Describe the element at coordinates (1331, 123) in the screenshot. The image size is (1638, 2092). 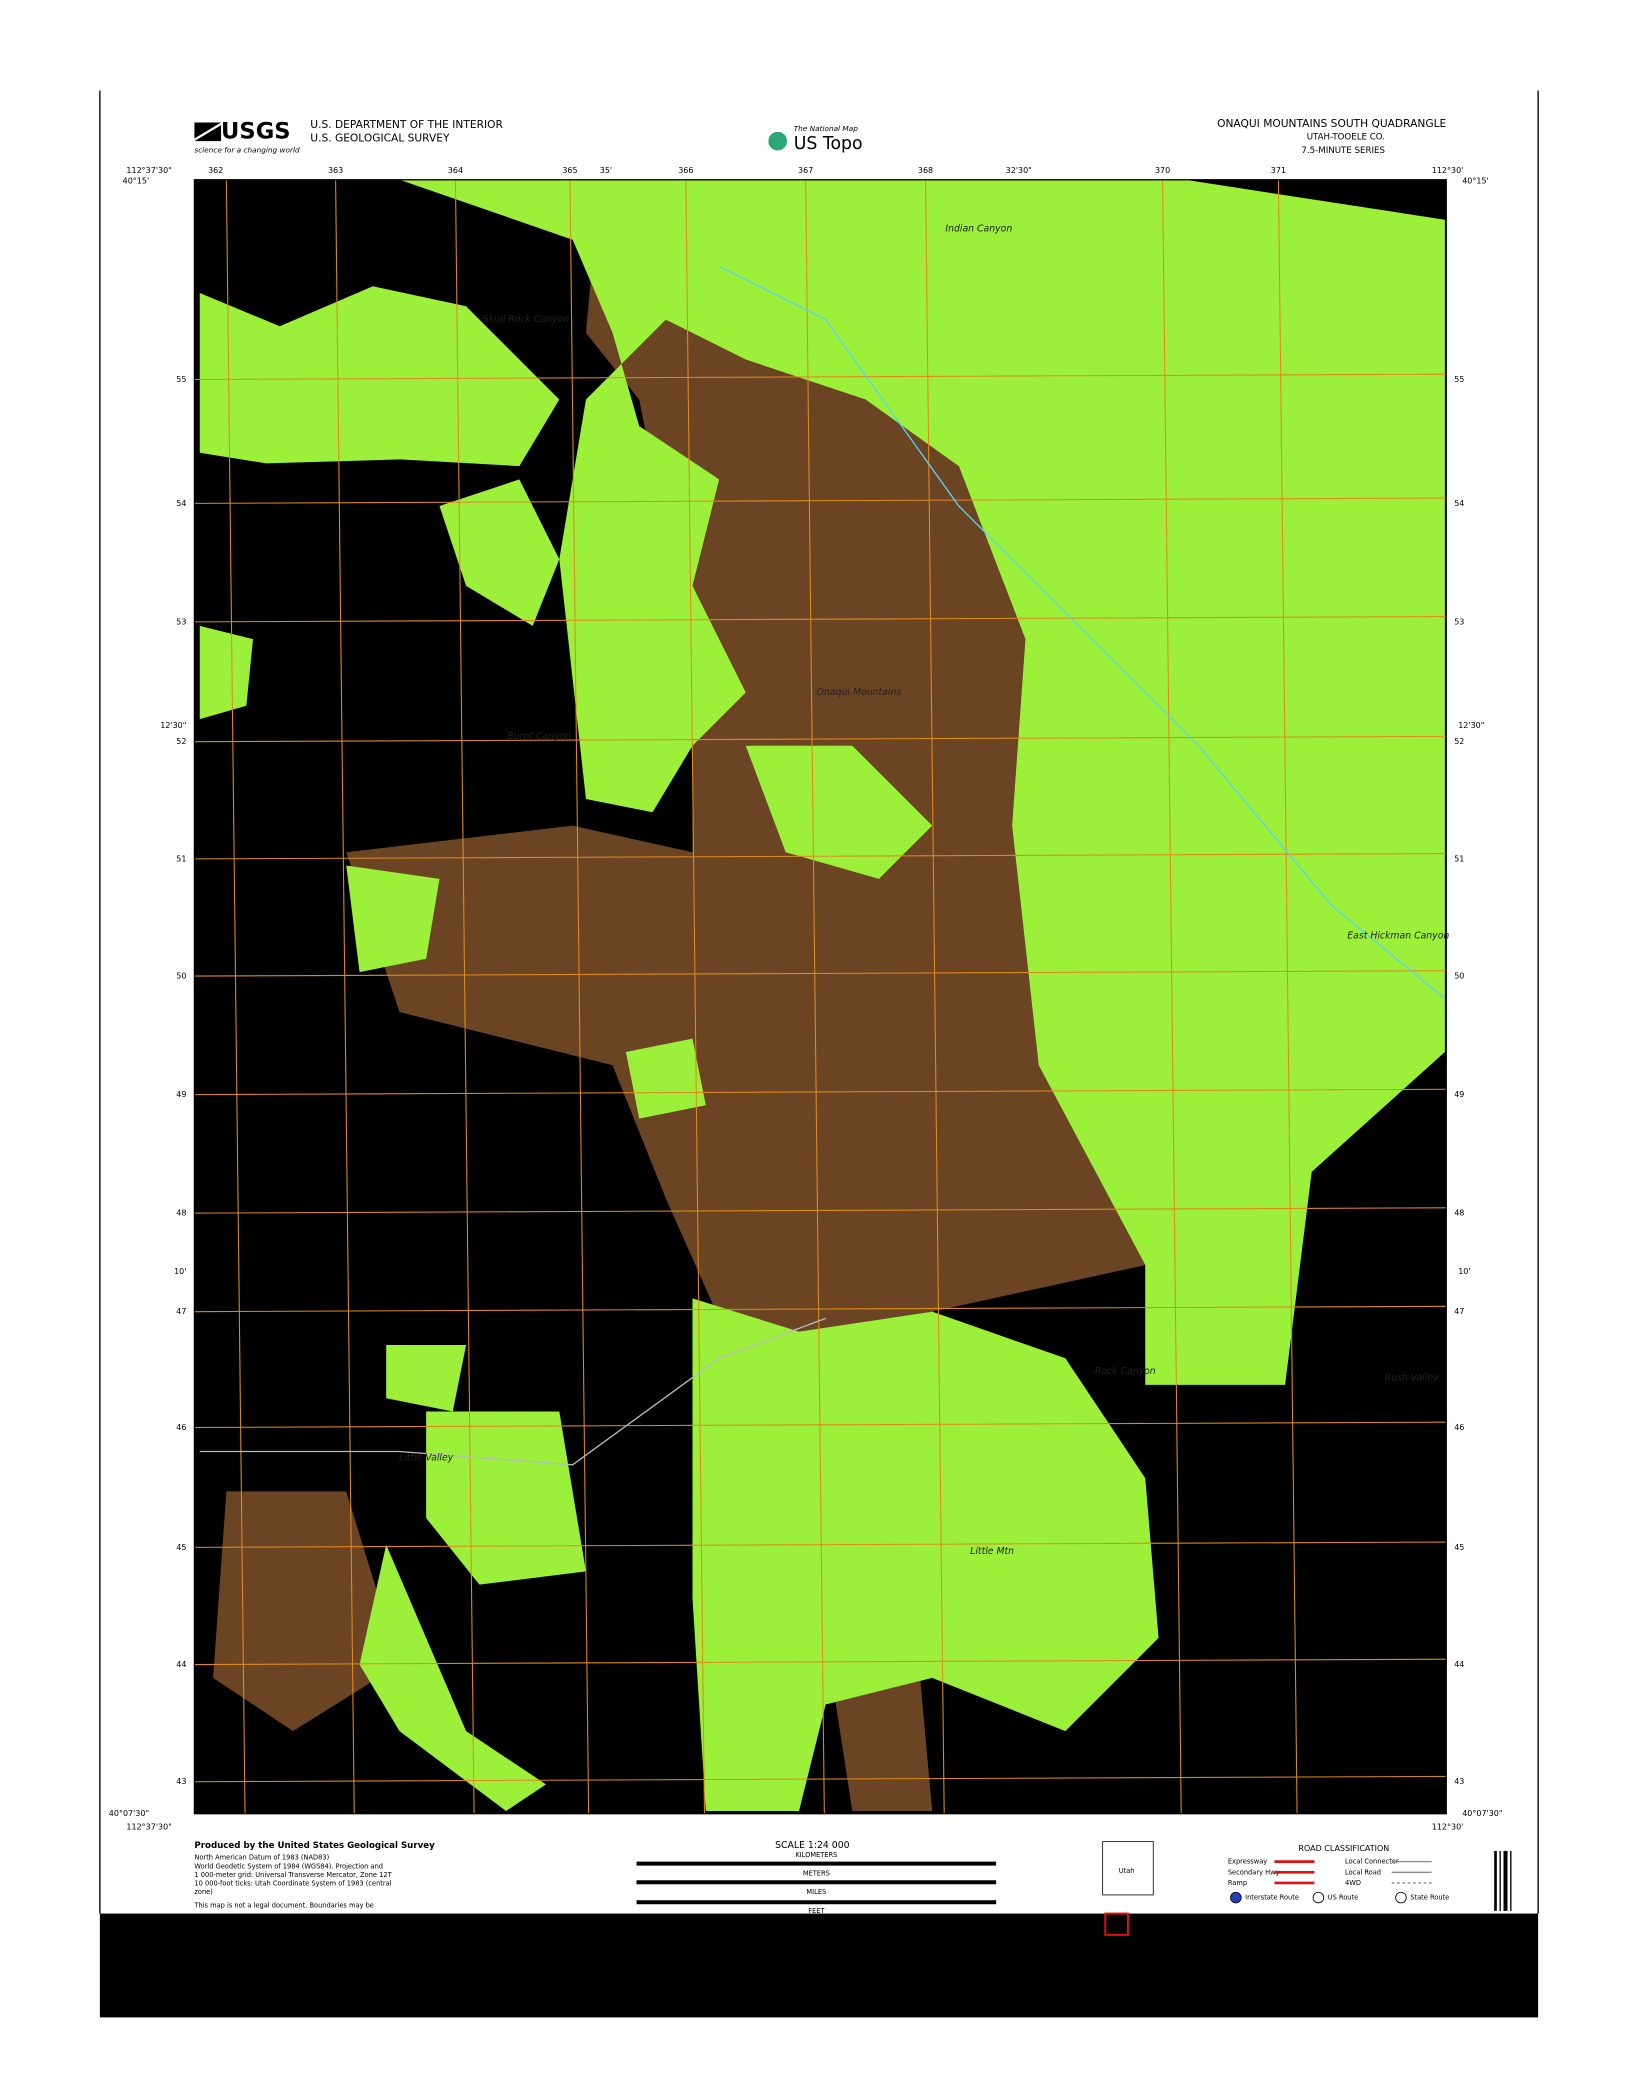
I see `title: ONAQUI MOUNTAINS SOUTH QUADRANGLE` at that location.